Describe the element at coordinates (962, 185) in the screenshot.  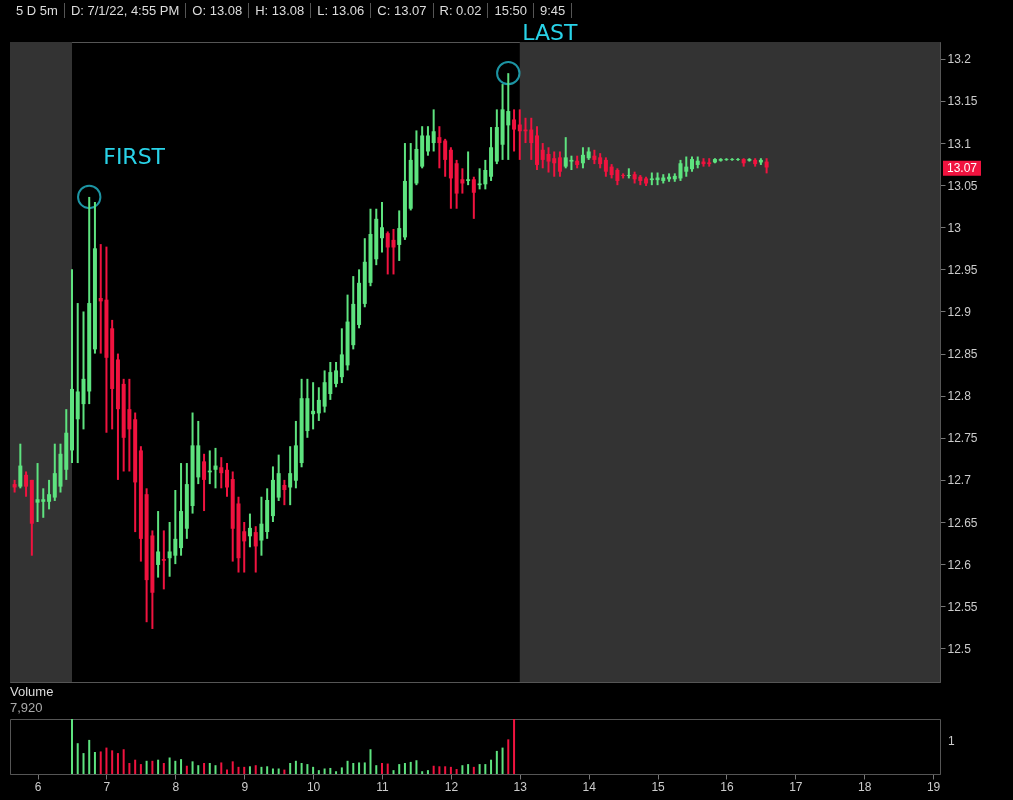
I see `y-tick-label: 13.05` at that location.